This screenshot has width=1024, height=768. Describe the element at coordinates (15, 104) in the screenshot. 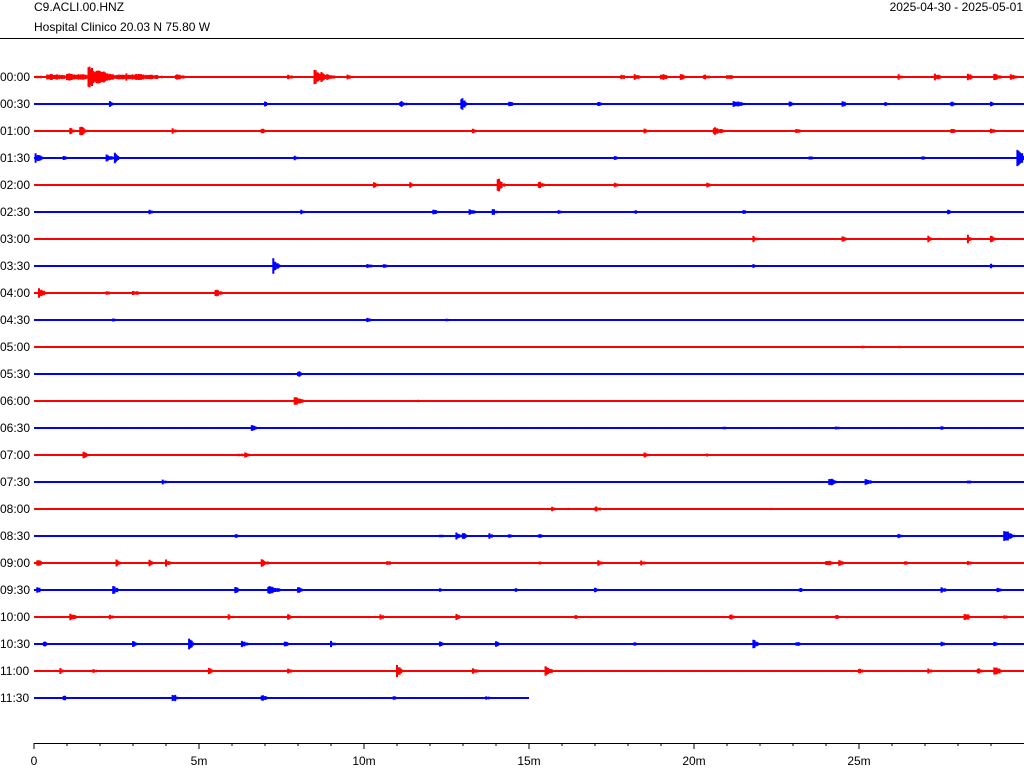

I see `row-time-label: 00:30` at that location.